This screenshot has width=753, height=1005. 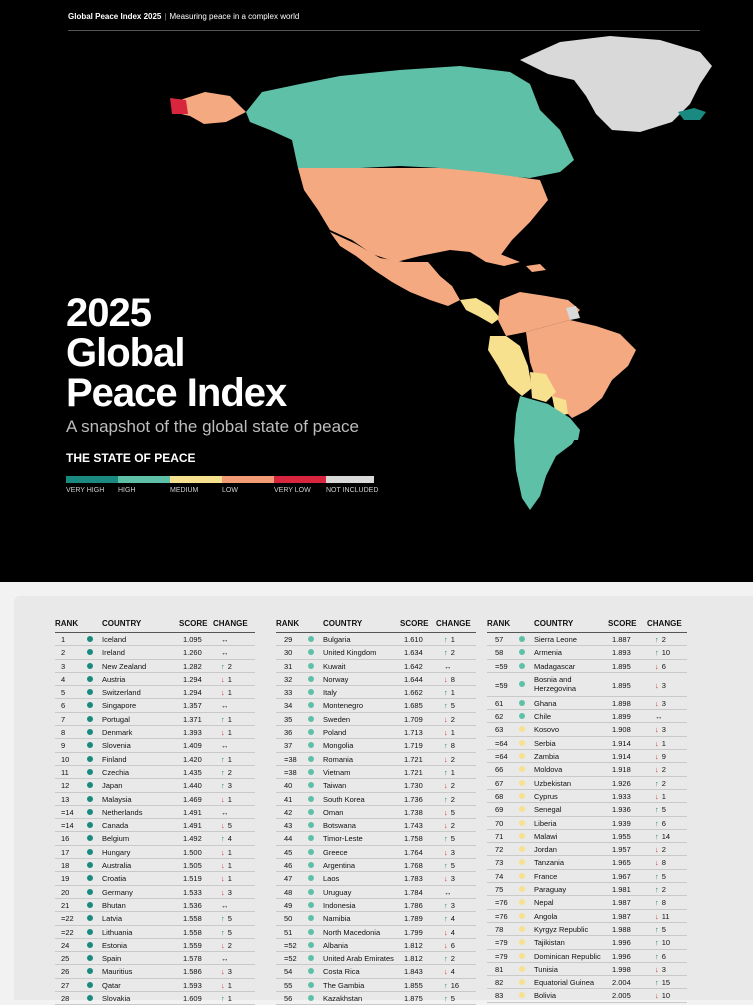 I want to click on score-cell: 1.926, so click(x=621, y=783).